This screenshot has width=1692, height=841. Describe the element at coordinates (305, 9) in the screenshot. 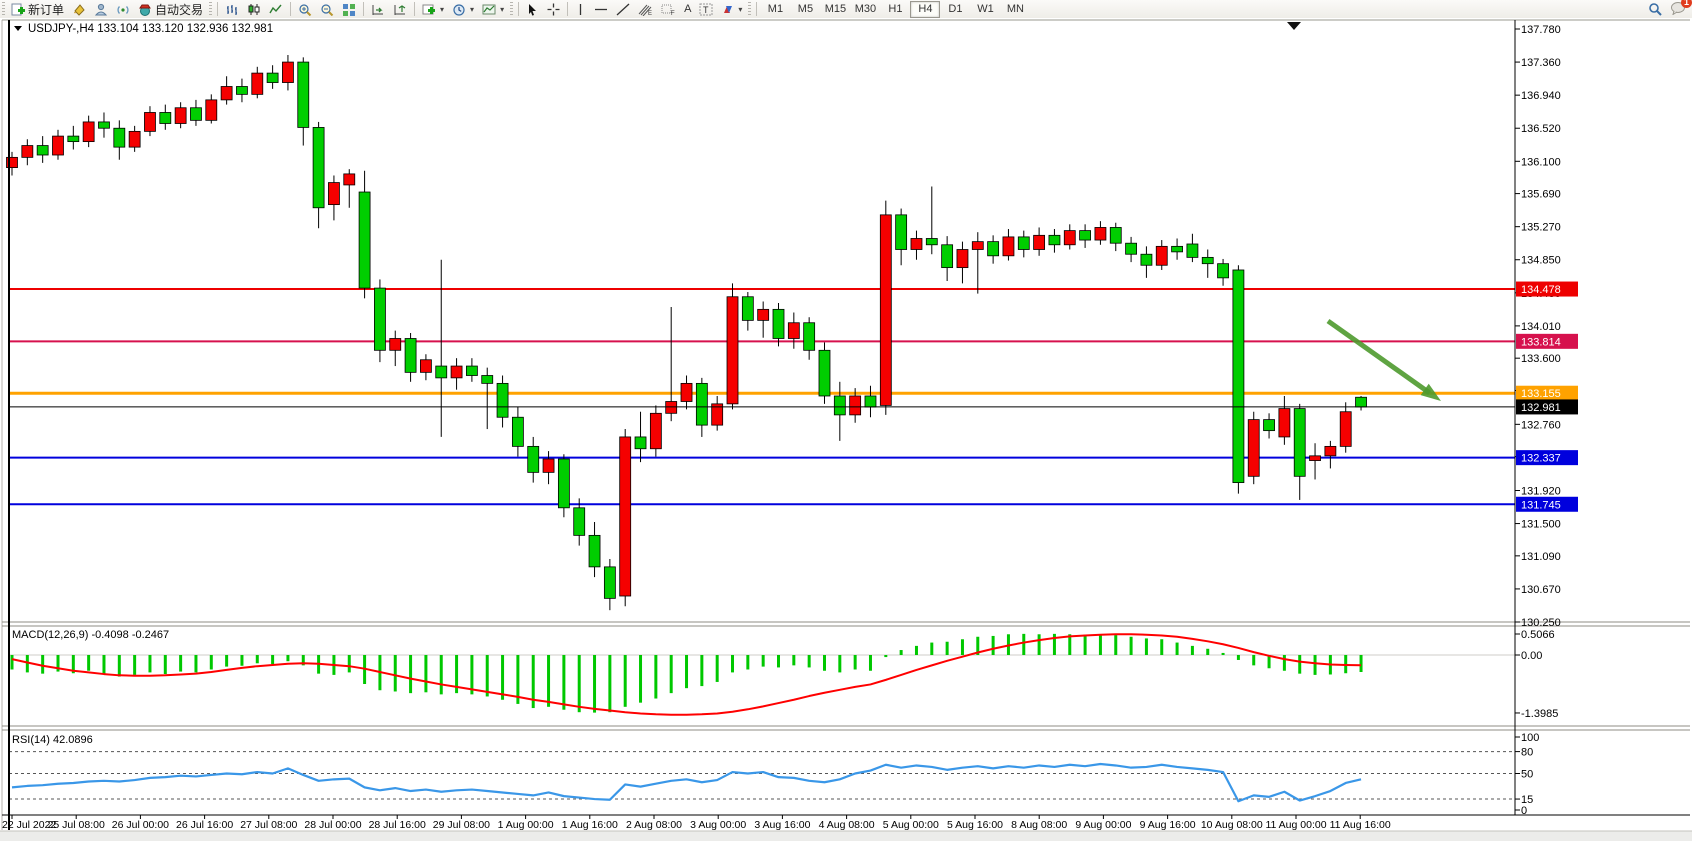

I see `zoom-in-button` at that location.